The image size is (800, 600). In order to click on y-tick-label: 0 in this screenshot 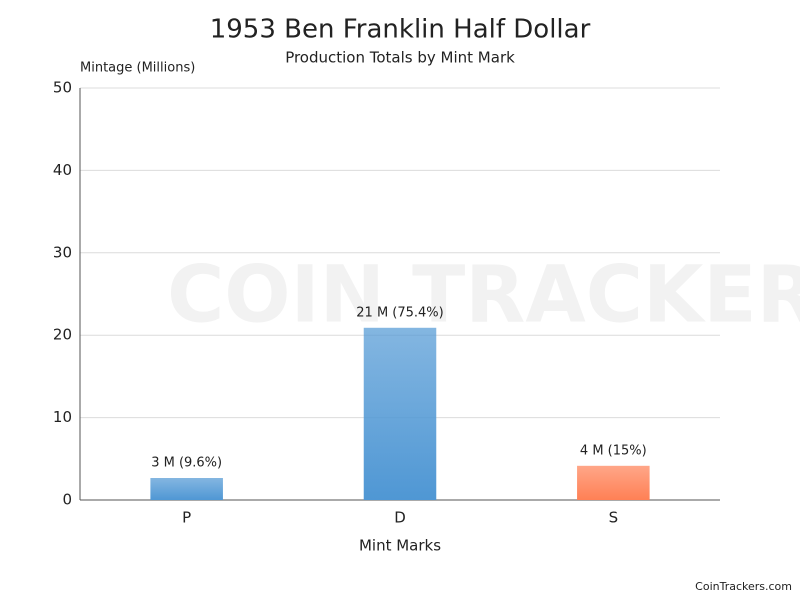, I will do `click(67, 500)`.